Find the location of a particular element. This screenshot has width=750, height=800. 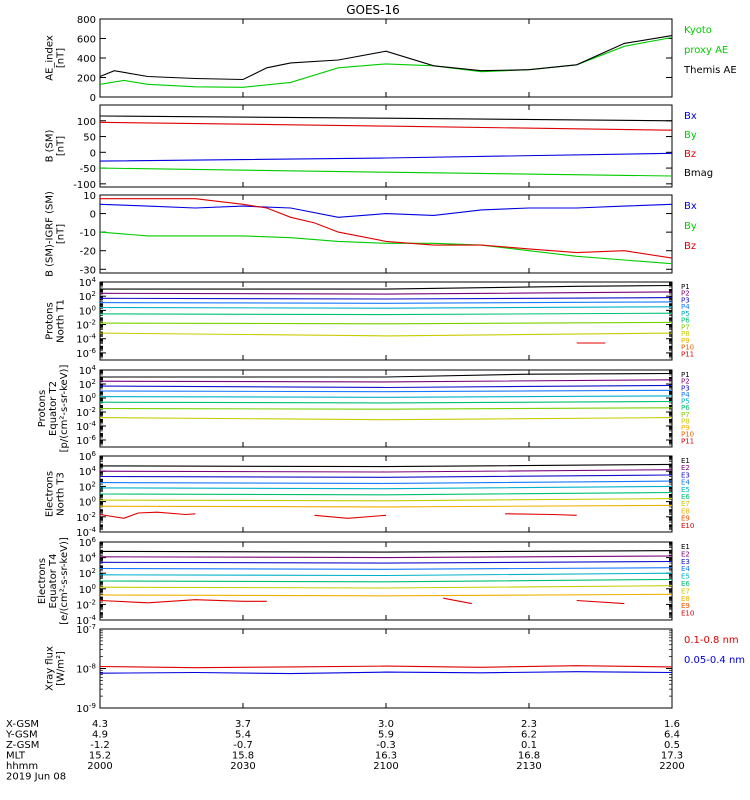

series-line-p5 is located at coordinates (386, 396).